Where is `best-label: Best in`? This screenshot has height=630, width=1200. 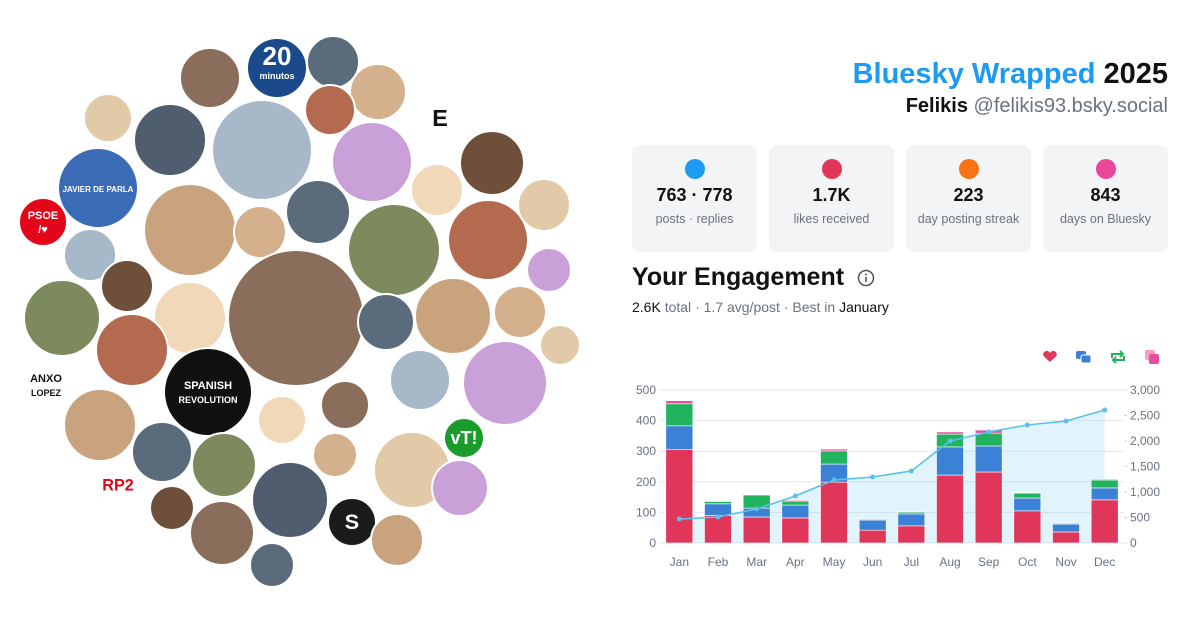 best-label: Best in is located at coordinates (814, 307).